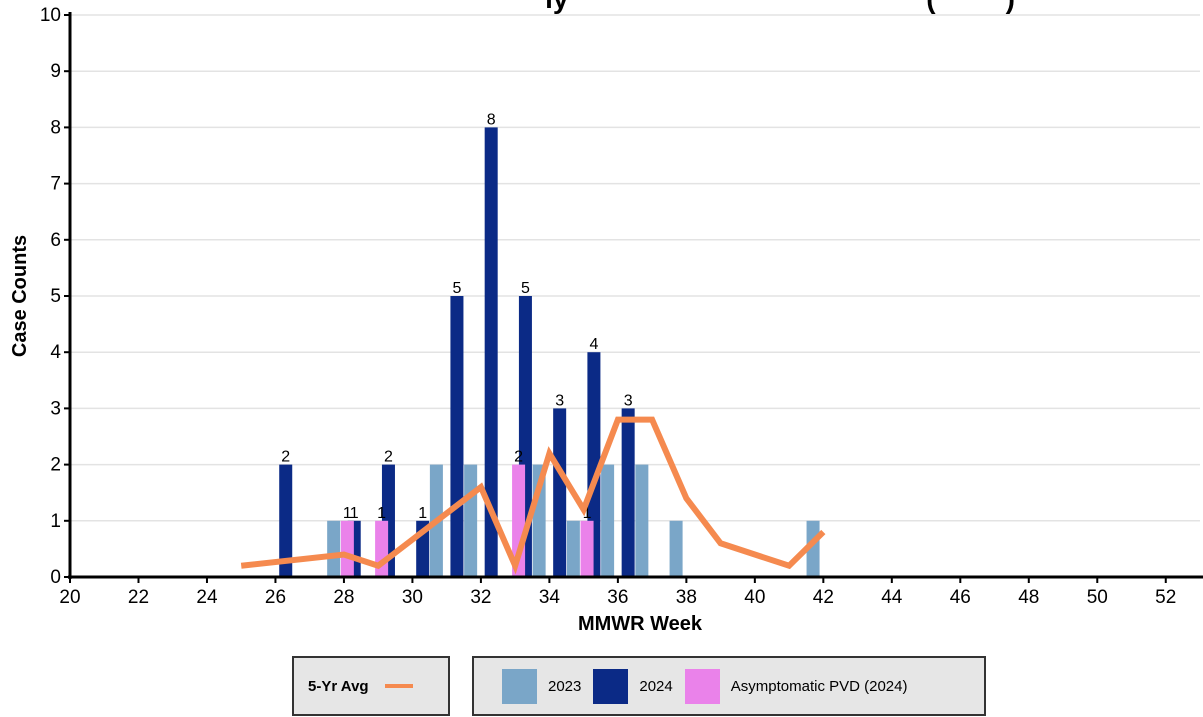  I want to click on data-label-2024-week-34: 3, so click(559, 400).